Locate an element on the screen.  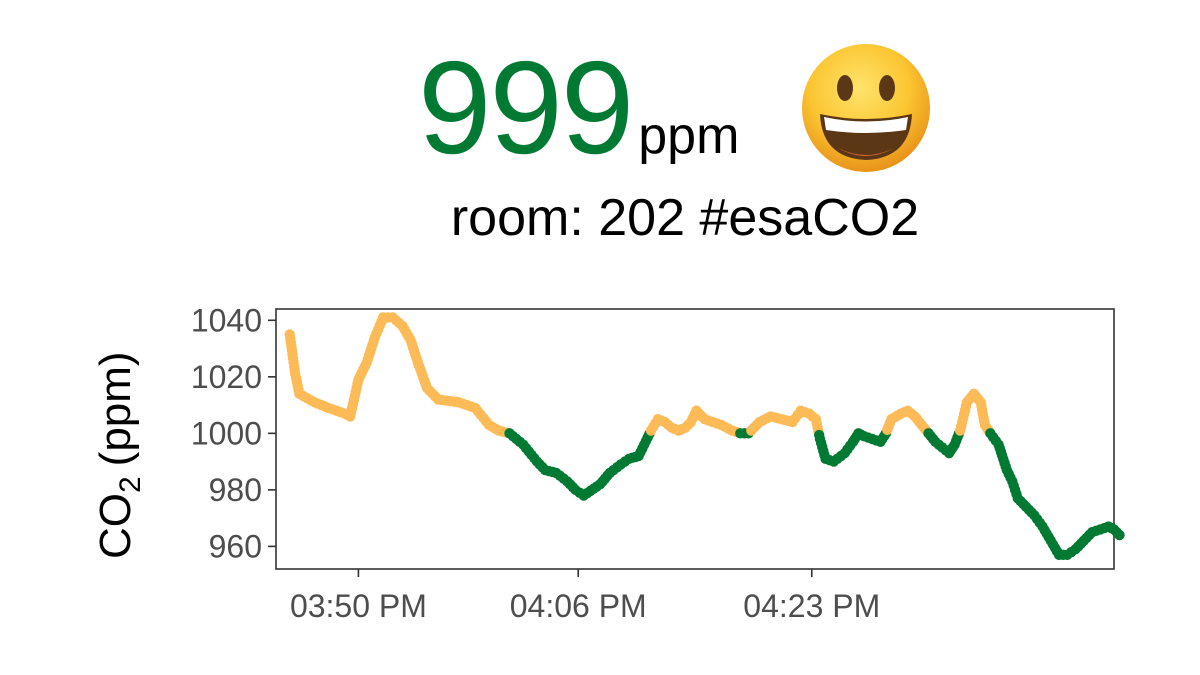
co2-value: 999 is located at coordinates (526, 107).